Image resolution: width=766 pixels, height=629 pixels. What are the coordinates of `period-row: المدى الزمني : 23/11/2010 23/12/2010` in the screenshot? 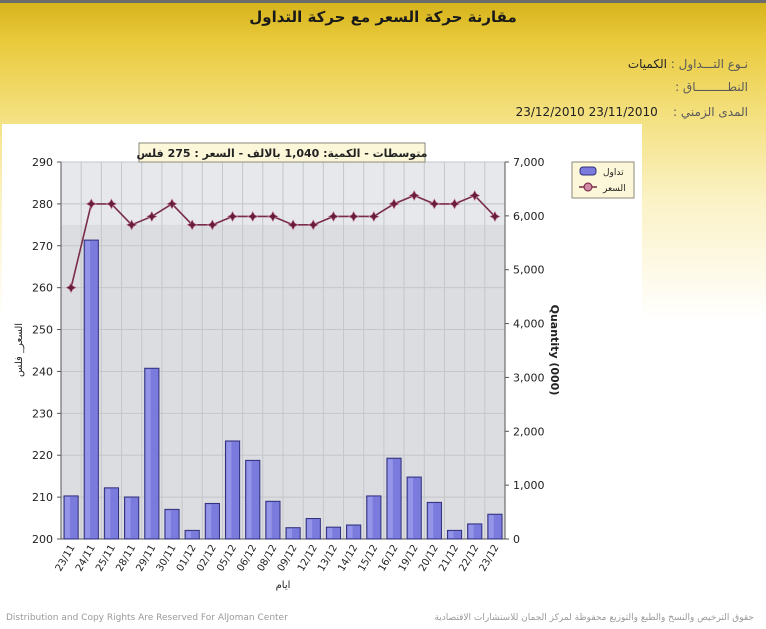 It's located at (632, 112).